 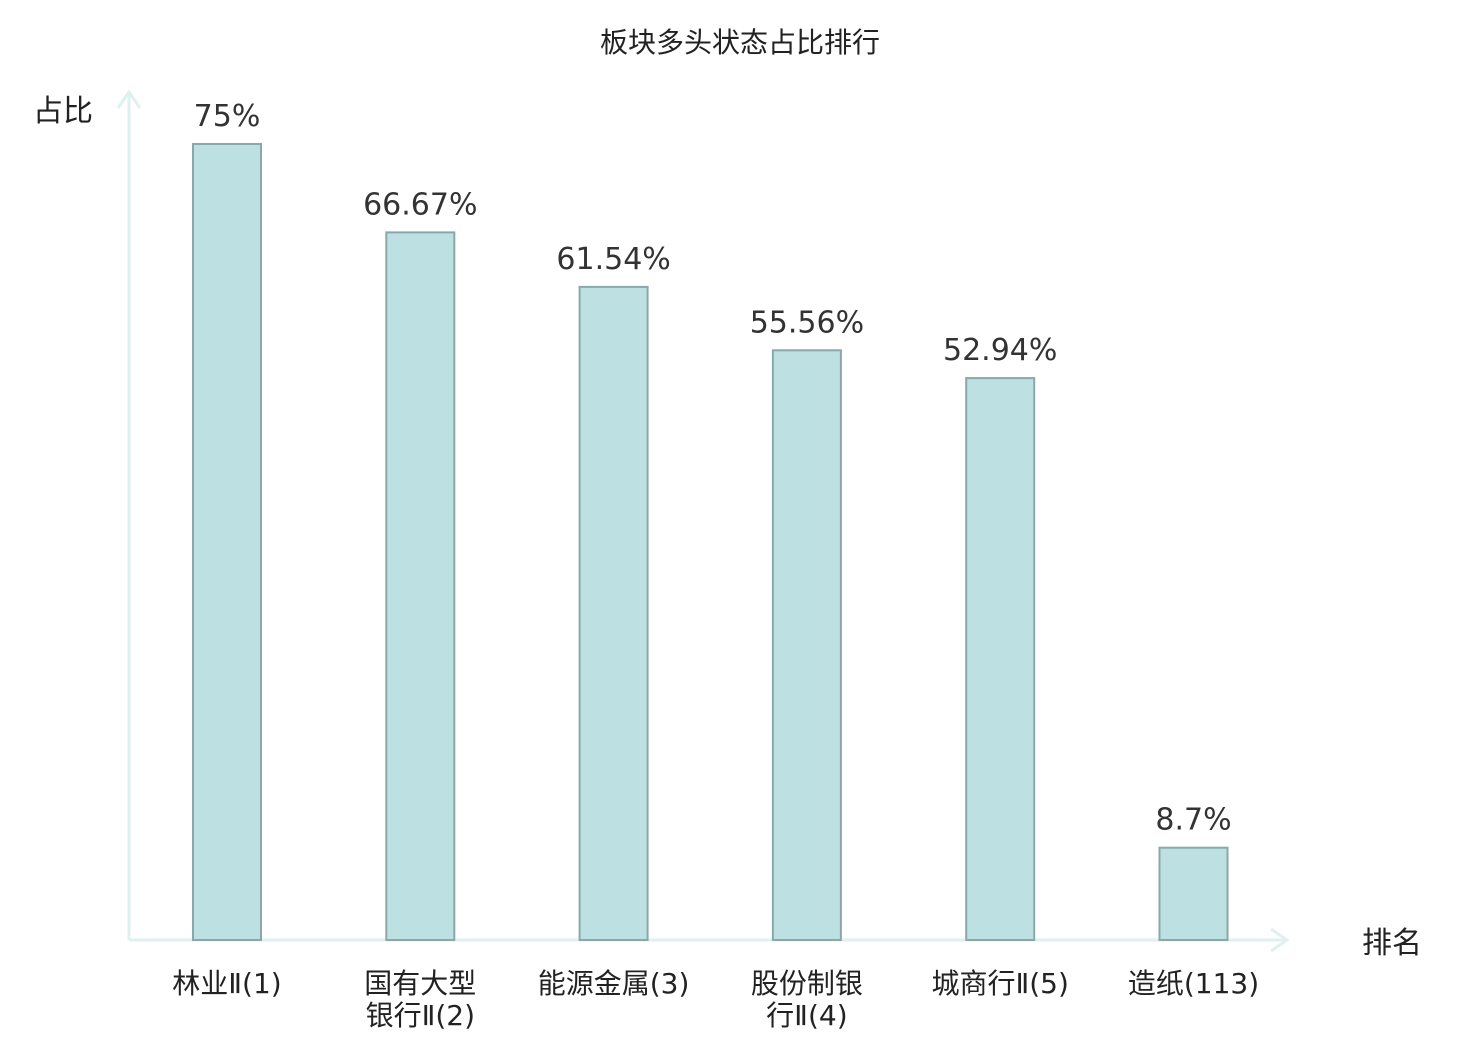 What do you see at coordinates (999, 983) in the screenshot?
I see `category-label-5: 城商行Ⅱ(5)` at bounding box center [999, 983].